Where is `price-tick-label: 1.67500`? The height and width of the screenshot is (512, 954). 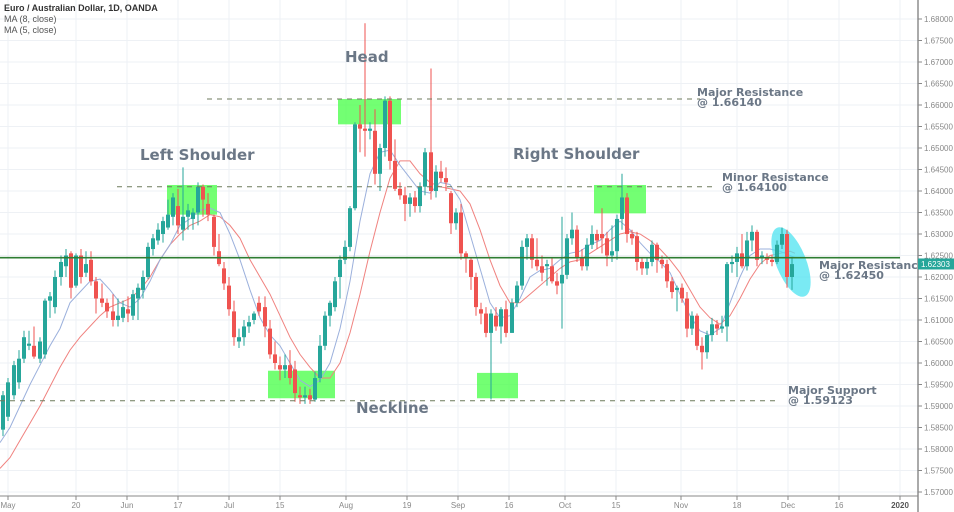 price-tick-label: 1.67500 is located at coordinates (938, 41).